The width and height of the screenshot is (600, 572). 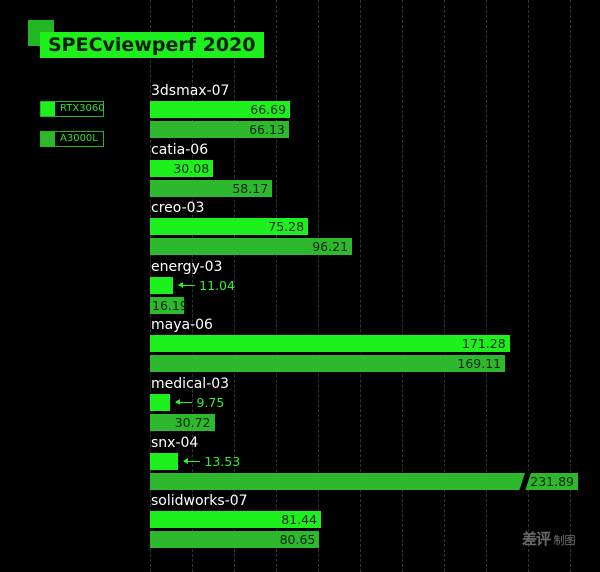 What do you see at coordinates (175, 442) in the screenshot?
I see `category-label: snx-04` at bounding box center [175, 442].